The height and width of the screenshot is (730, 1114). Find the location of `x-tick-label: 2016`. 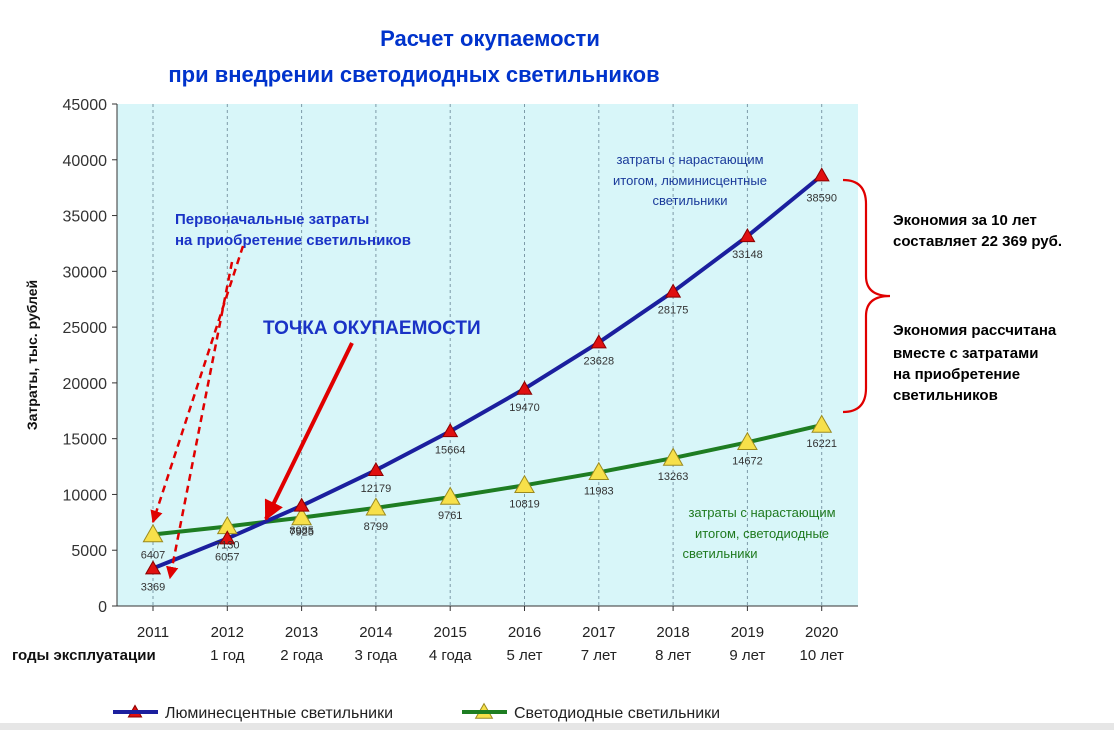

x-tick-label: 2016 is located at coordinates (524, 632).